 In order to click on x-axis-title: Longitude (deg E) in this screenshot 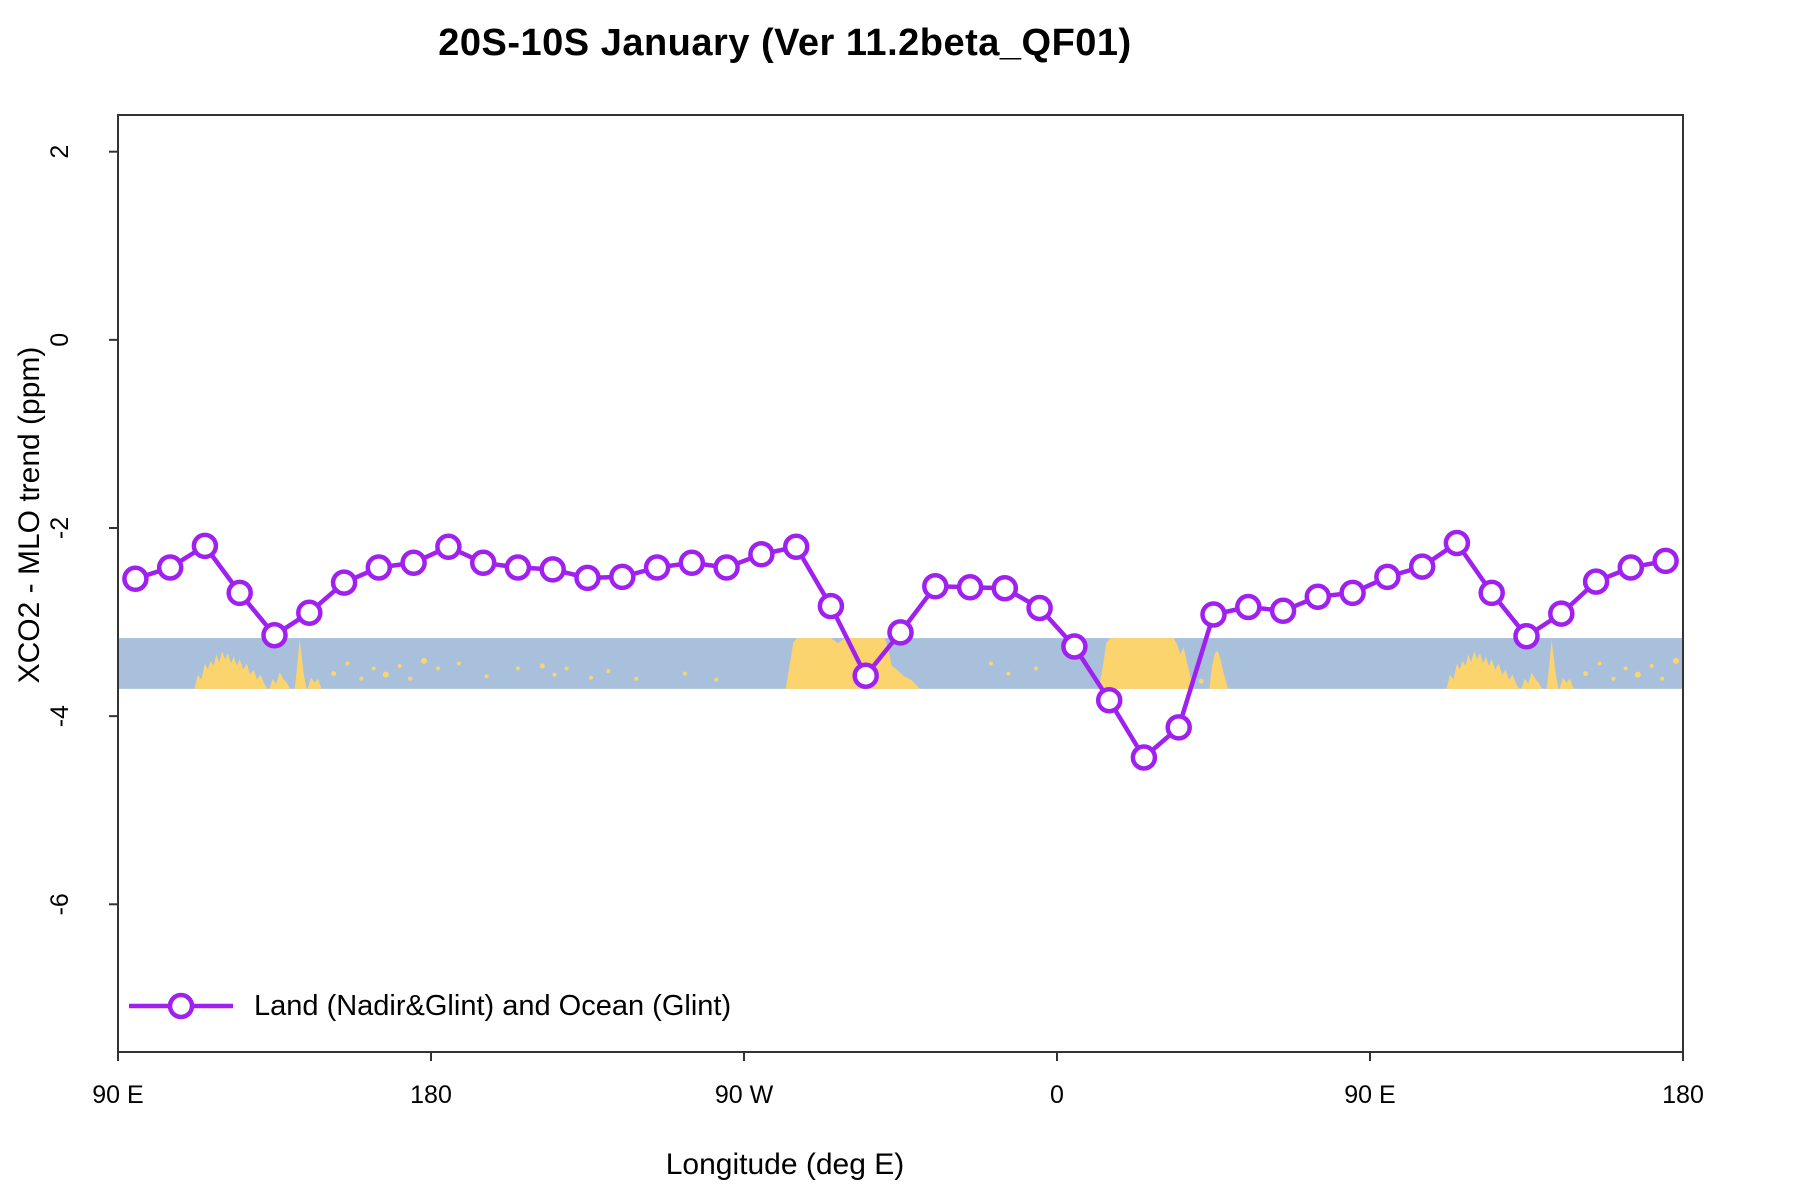, I will do `click(785, 1164)`.